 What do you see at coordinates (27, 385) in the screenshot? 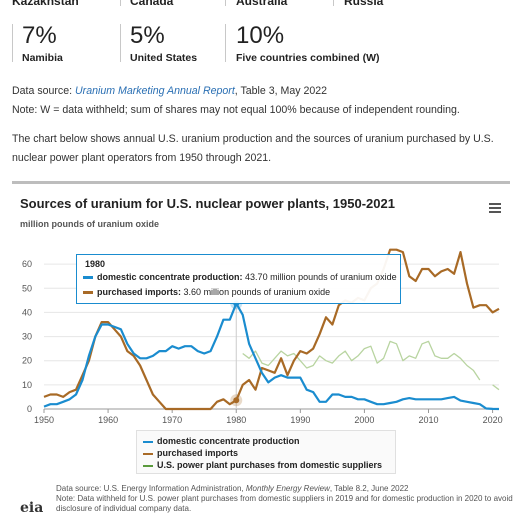
I see `y-tick-label: 10` at bounding box center [27, 385].